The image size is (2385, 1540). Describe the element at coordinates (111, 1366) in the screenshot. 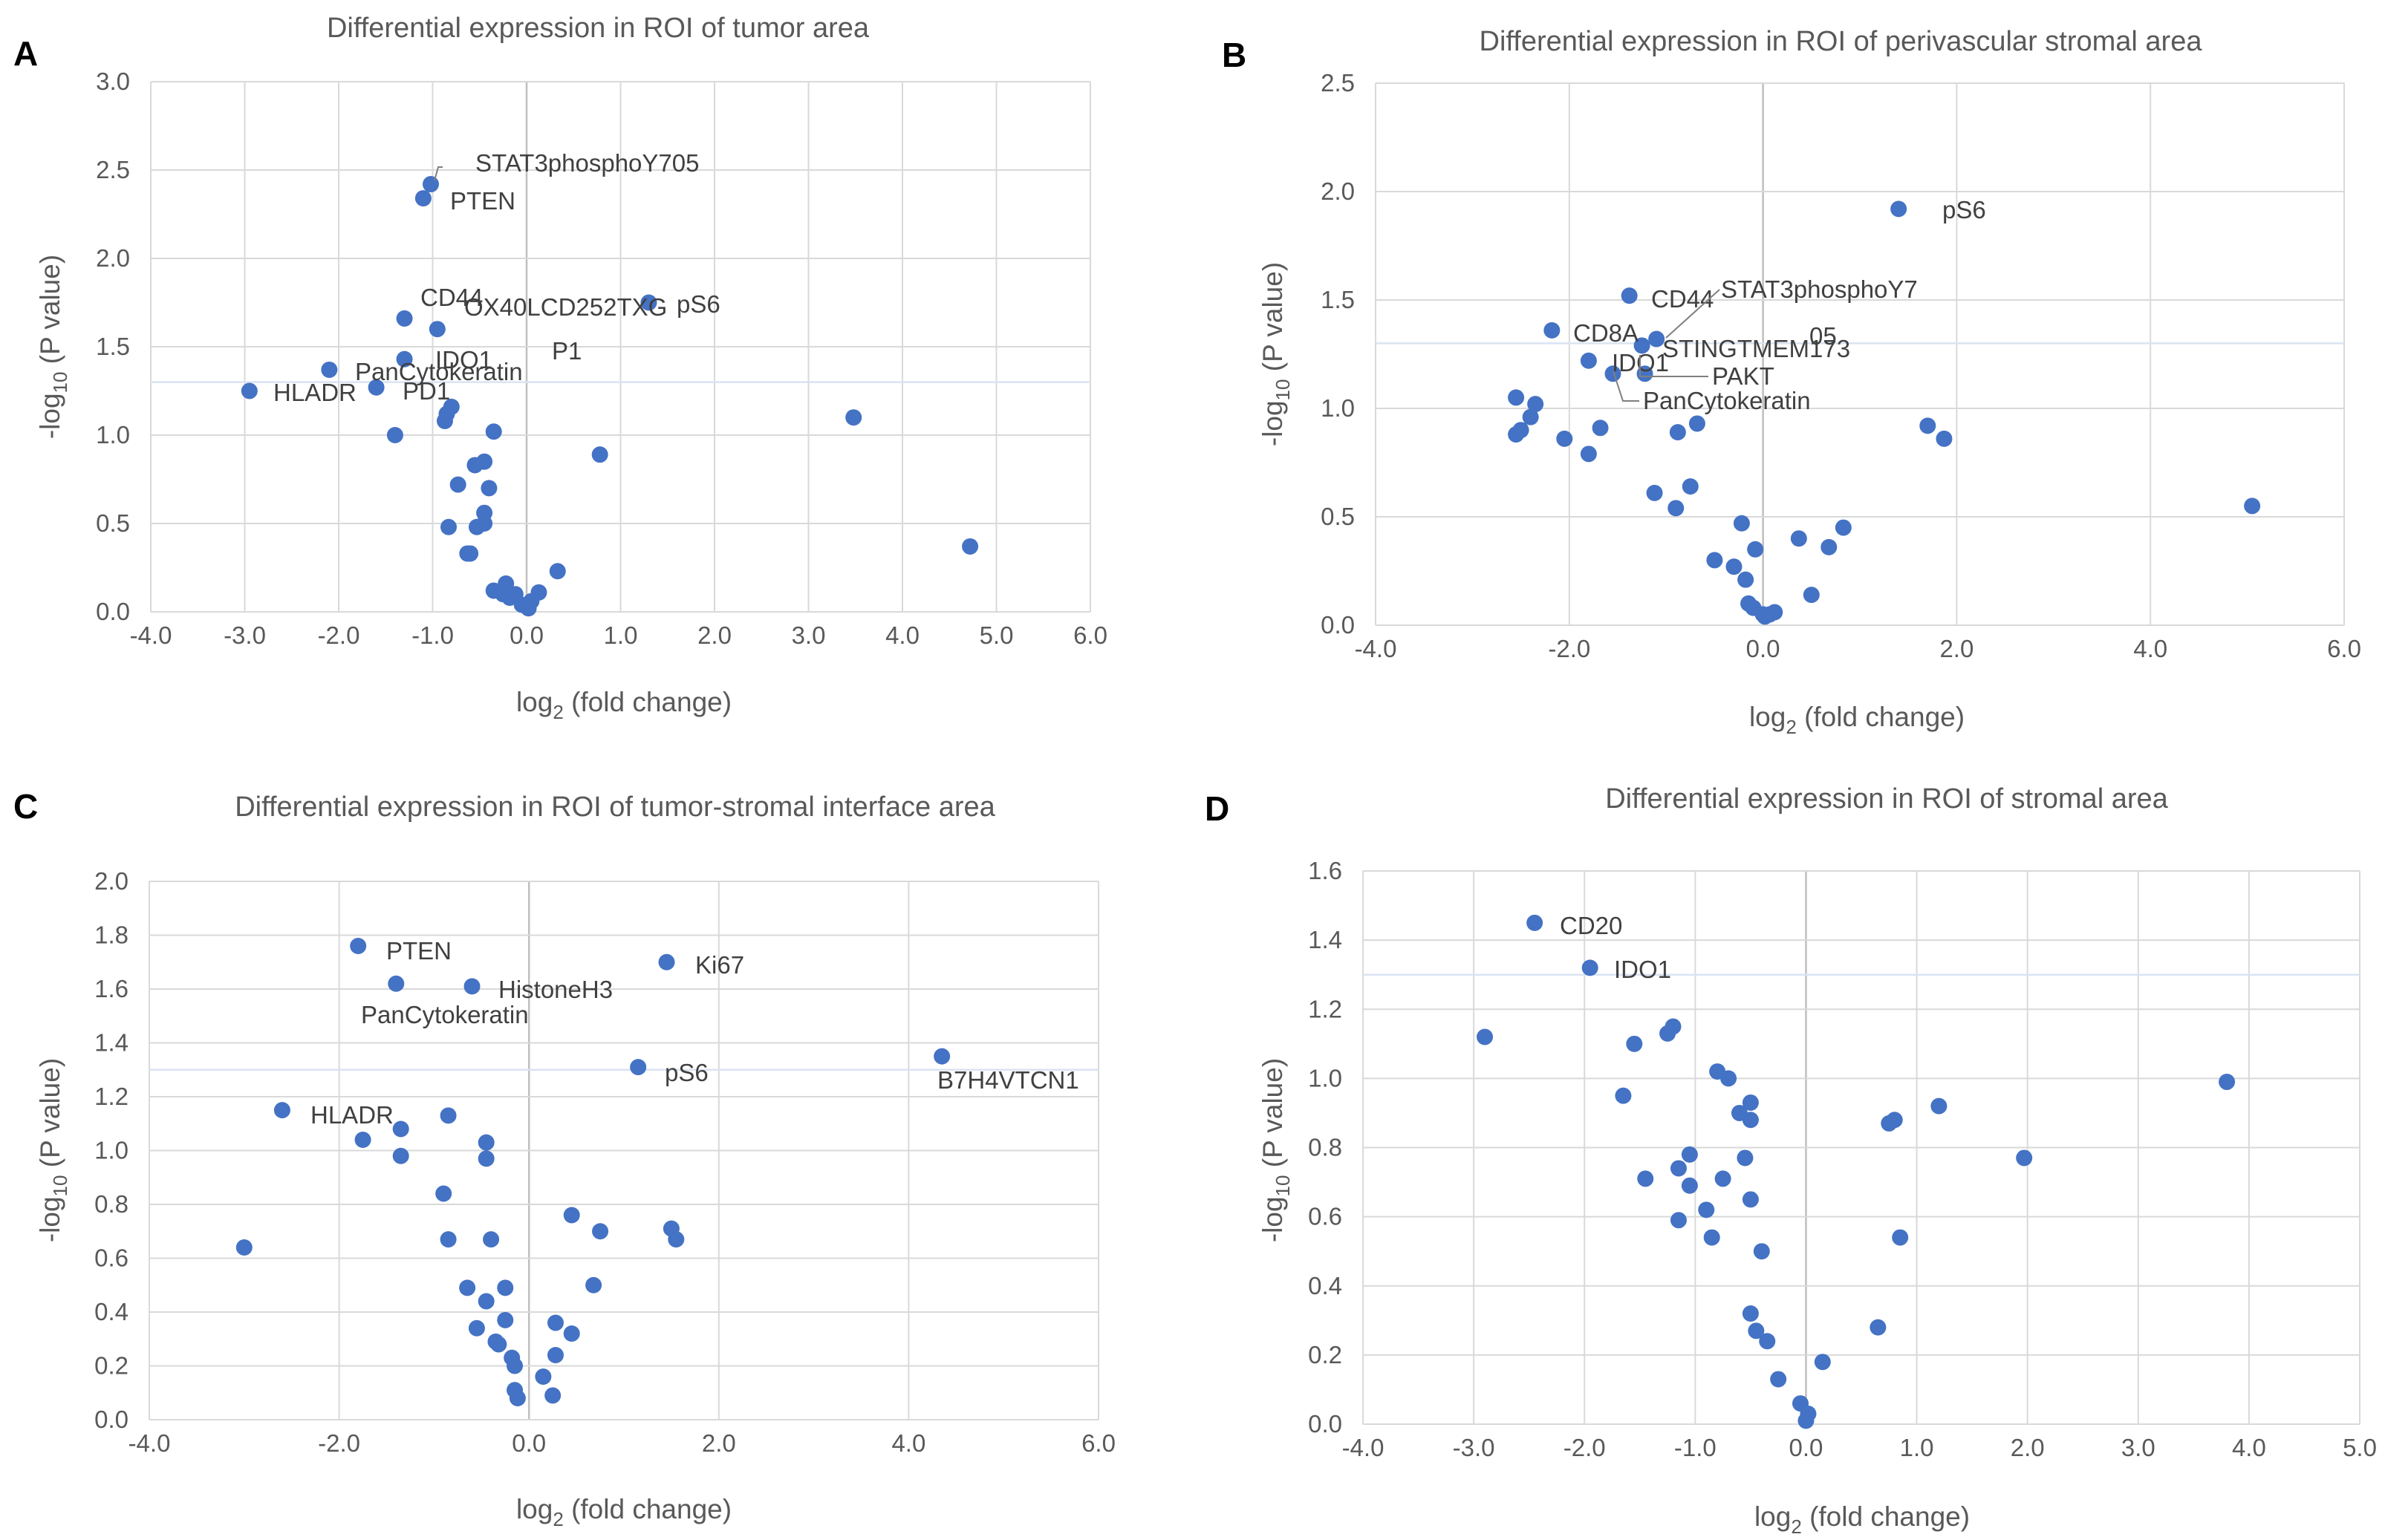

I see `y-tick-label: 0.2` at that location.